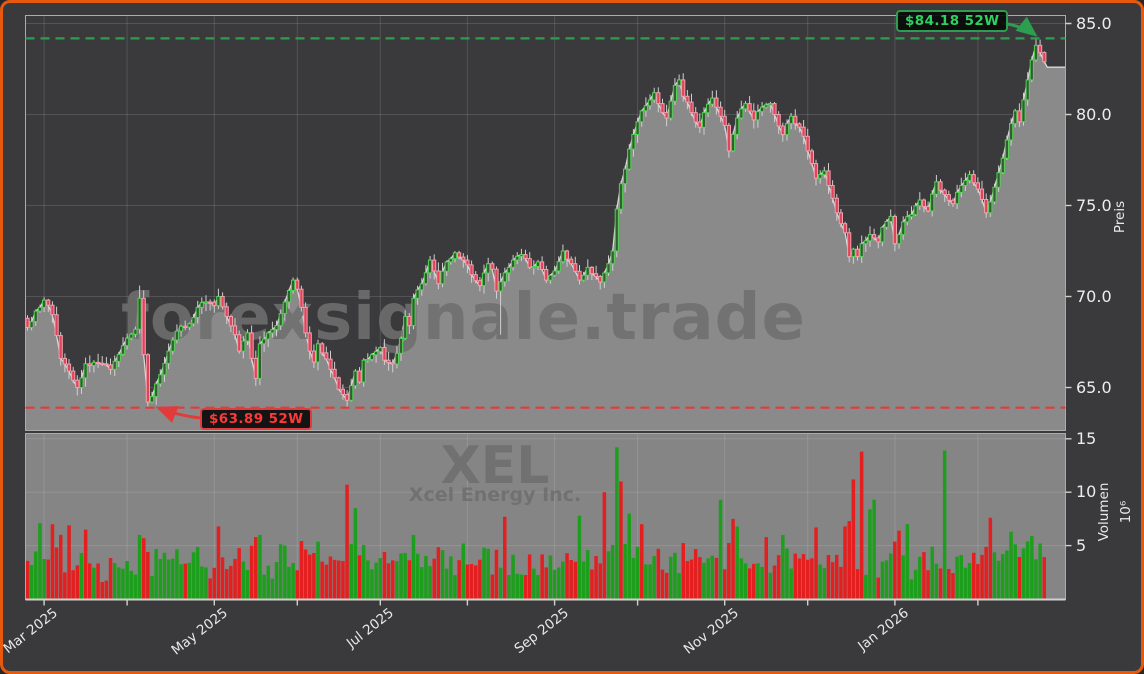 This screenshot has width=1144, height=674. Describe the element at coordinates (1094, 387) in the screenshot. I see `price-tick-label: 65.0` at that location.